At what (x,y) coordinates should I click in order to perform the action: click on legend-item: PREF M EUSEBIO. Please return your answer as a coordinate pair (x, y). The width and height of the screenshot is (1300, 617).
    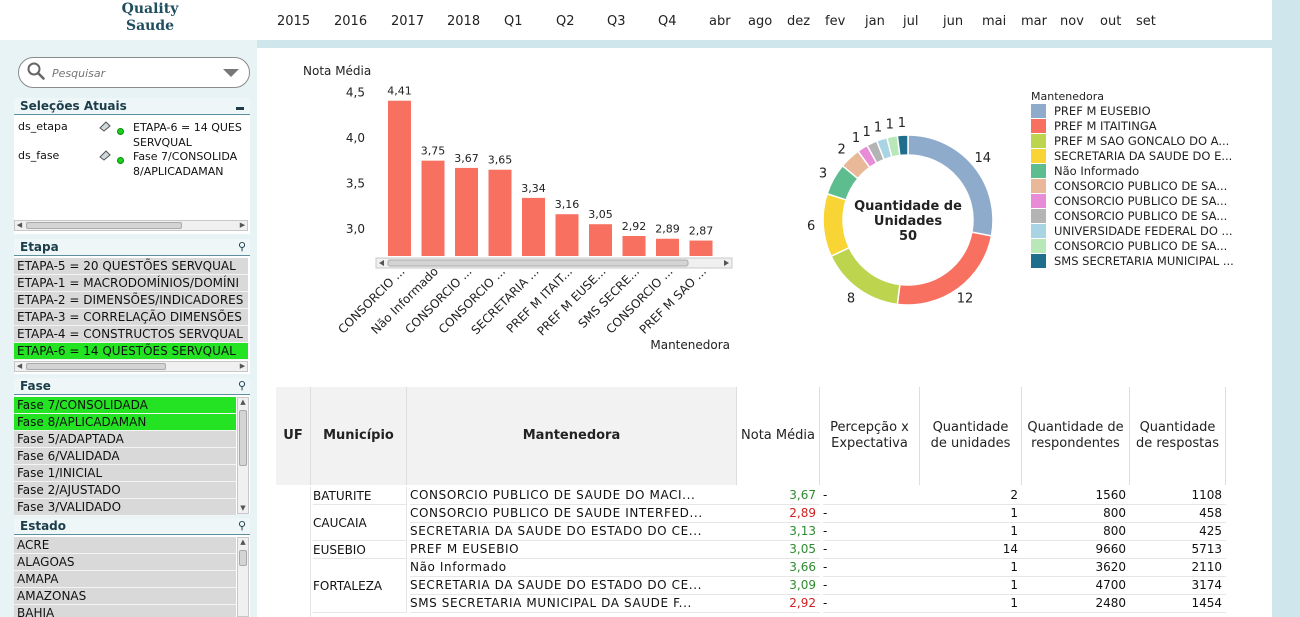
    Looking at the image, I should click on (1148, 111).